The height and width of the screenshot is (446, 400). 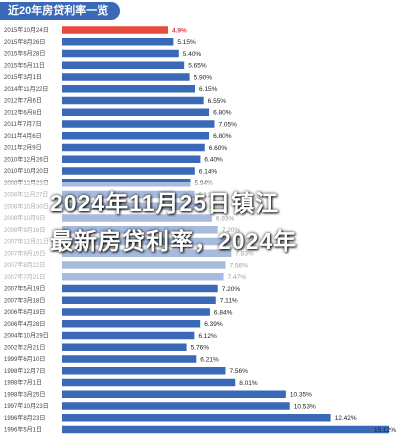 What do you see at coordinates (23, 430) in the screenshot?
I see `date-label: 1996年5月1日` at bounding box center [23, 430].